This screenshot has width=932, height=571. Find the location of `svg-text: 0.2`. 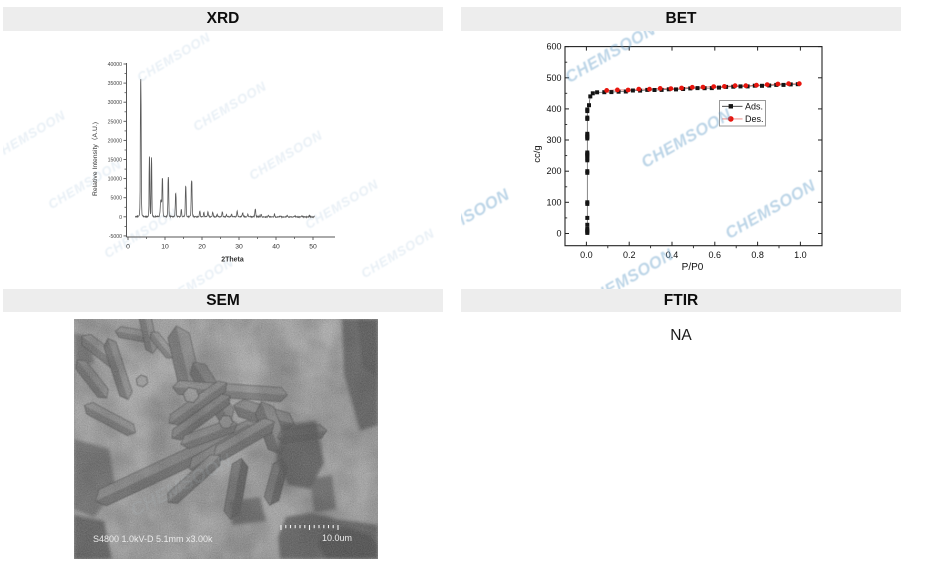

svg-text: 0.2 is located at coordinates (629, 255).